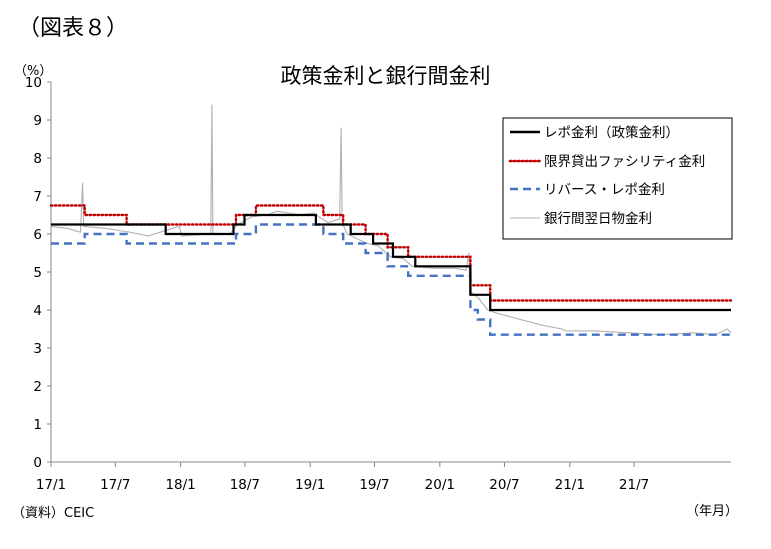  Describe the element at coordinates (611, 132) in the screenshot. I see `legend-label-1: レポ金利（政策金利）` at that location.